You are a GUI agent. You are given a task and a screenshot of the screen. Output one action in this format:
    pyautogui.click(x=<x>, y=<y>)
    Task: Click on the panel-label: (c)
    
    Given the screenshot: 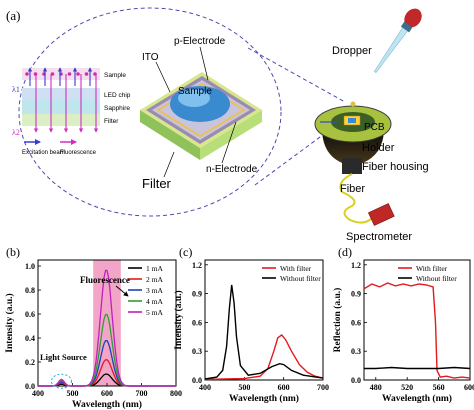 What is the action you would take?
    pyautogui.click(x=185, y=252)
    